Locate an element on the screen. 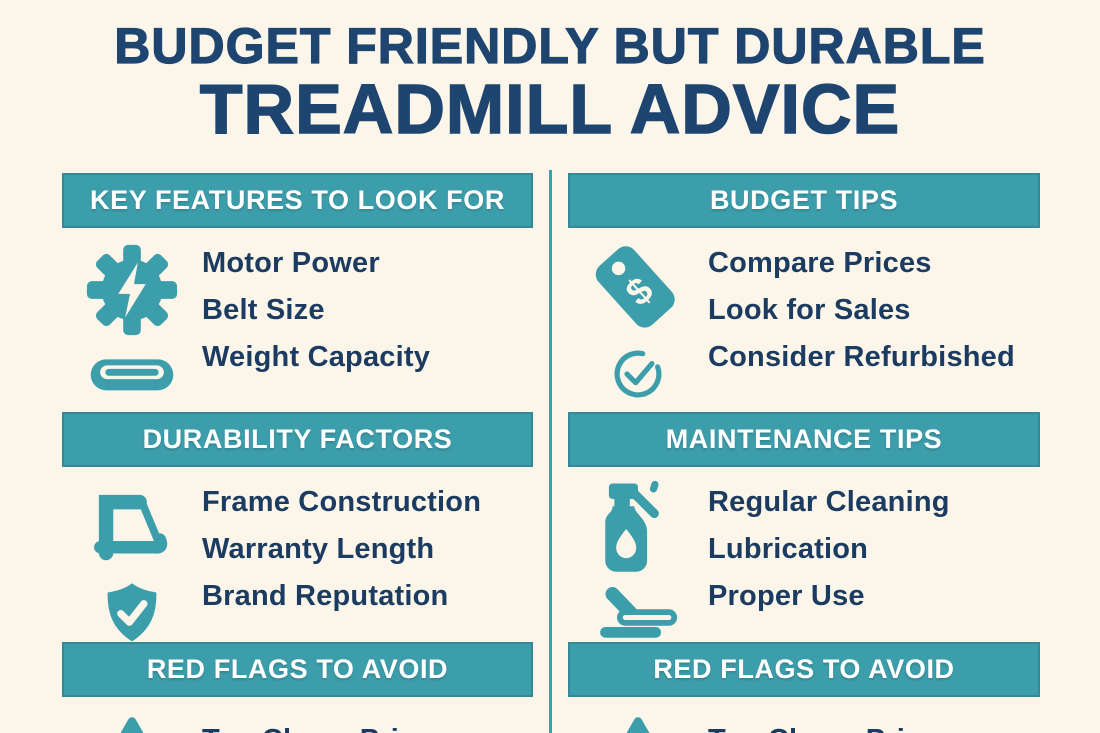 The image size is (1100, 733). banner-label: BUDGET TIPS is located at coordinates (804, 200).